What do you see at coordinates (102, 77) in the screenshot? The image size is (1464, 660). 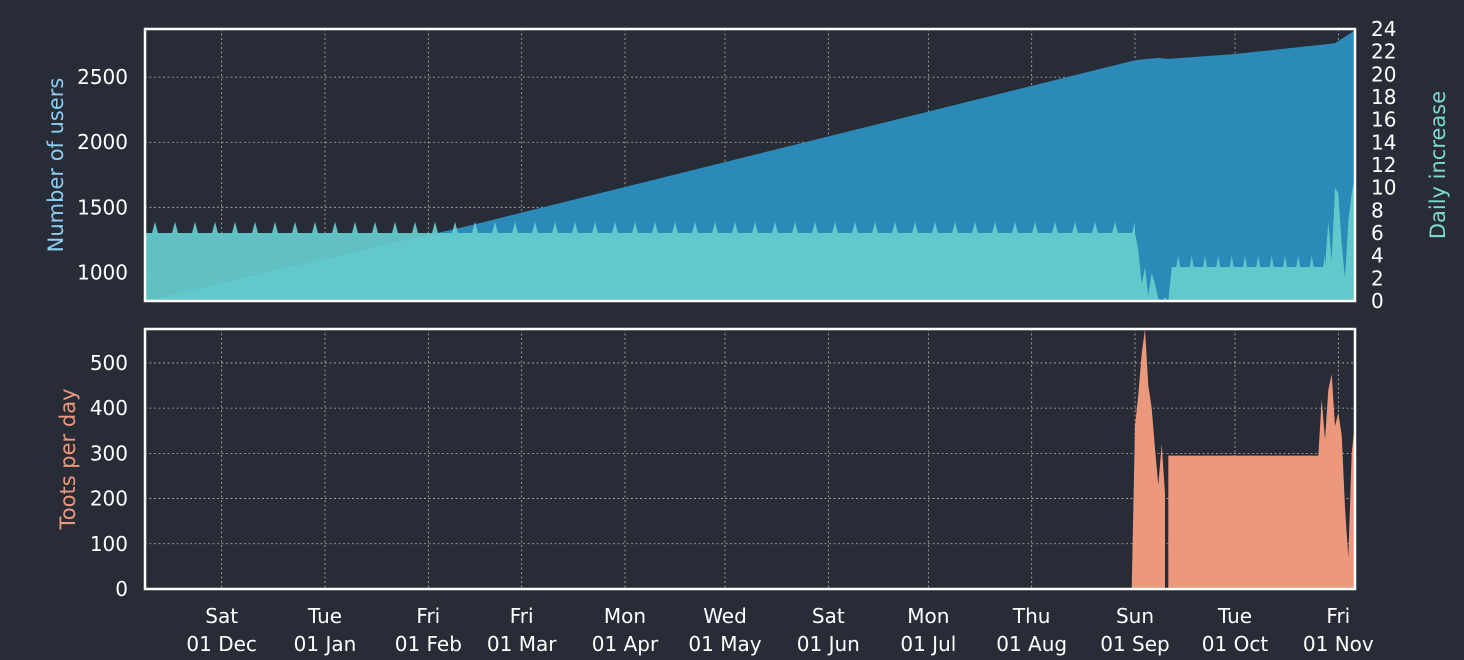 I see `users-y-tick-label: 2500` at bounding box center [102, 77].